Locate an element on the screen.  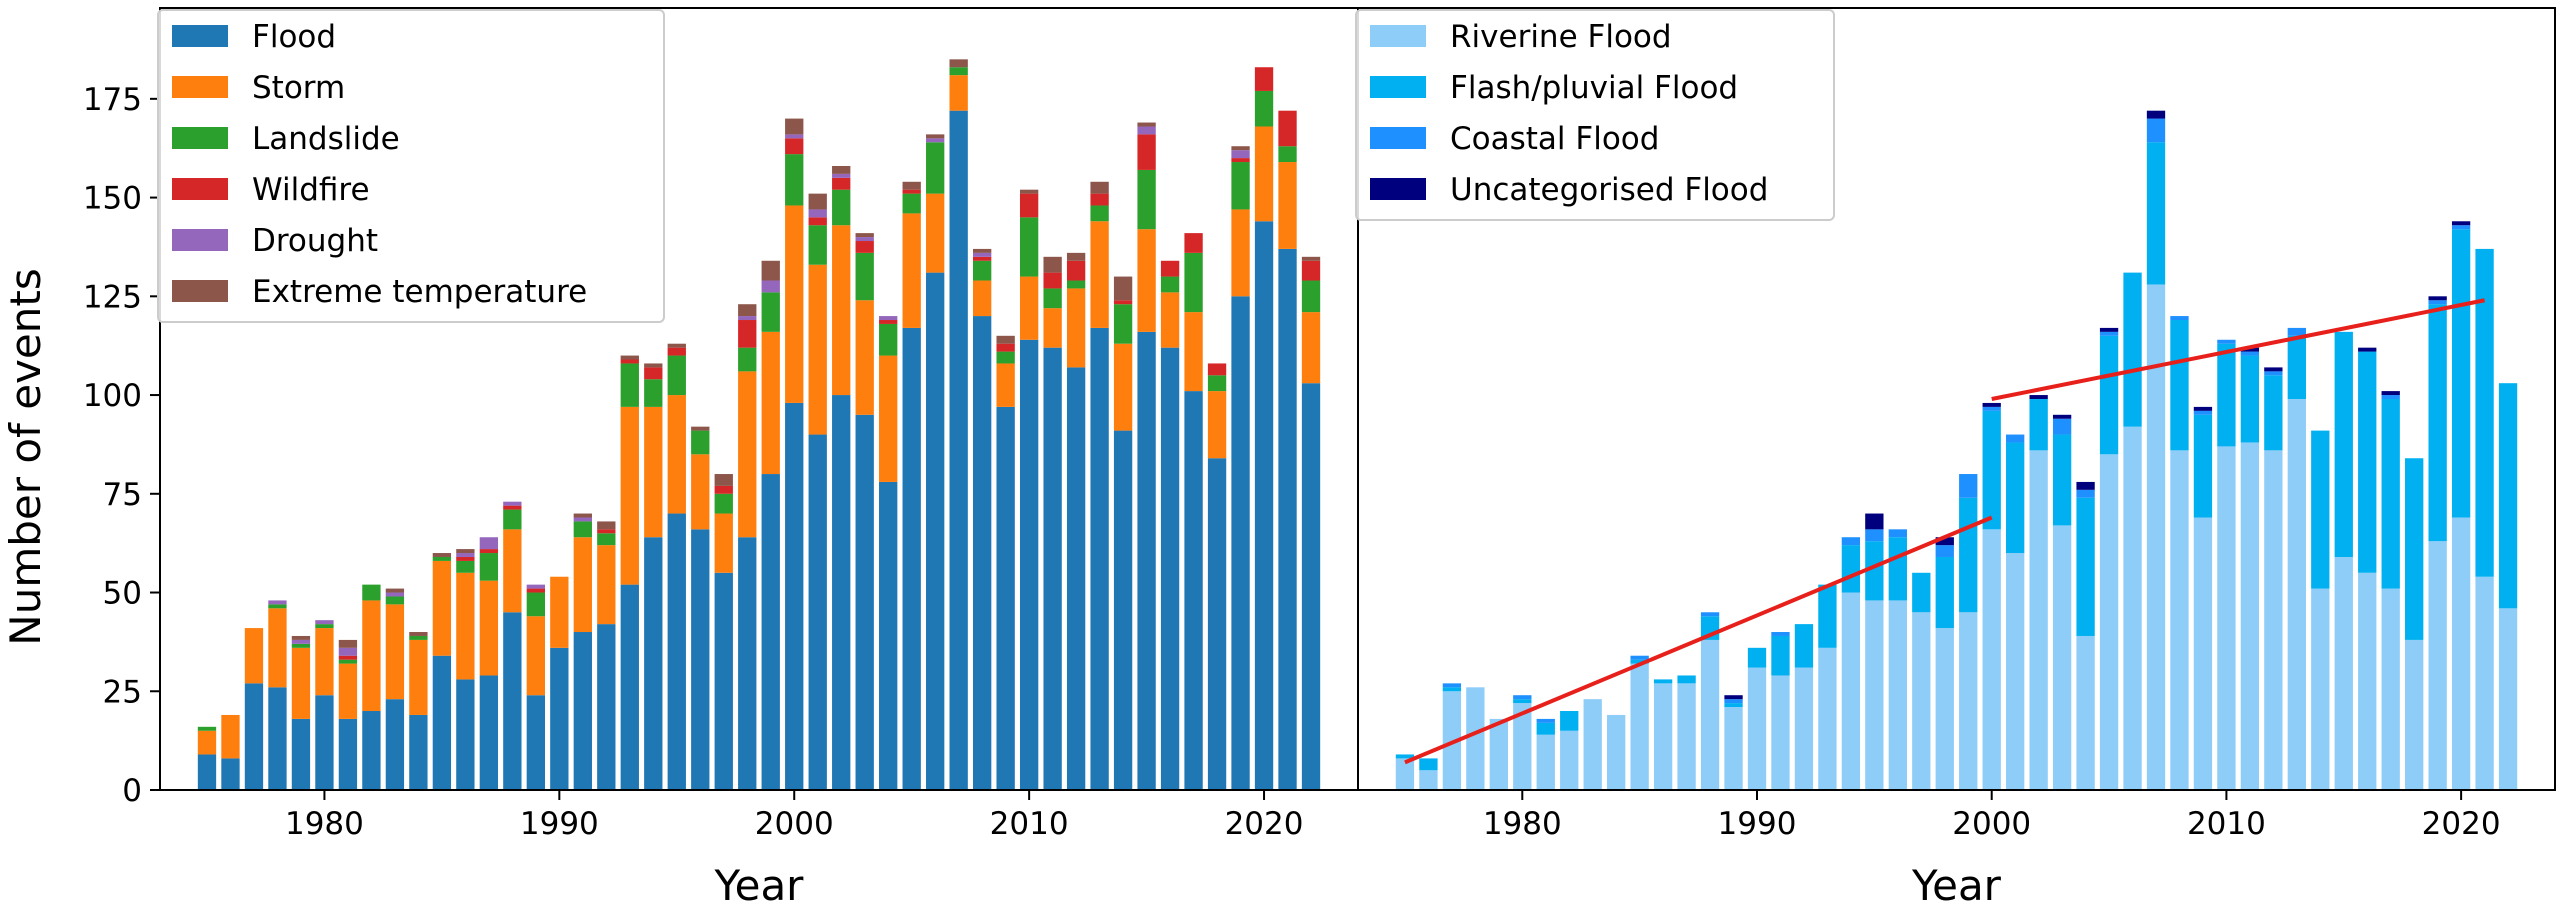
right-legend-label-uncategorised-flood: Uncategorised Flood is located at coordinates (1609, 190).